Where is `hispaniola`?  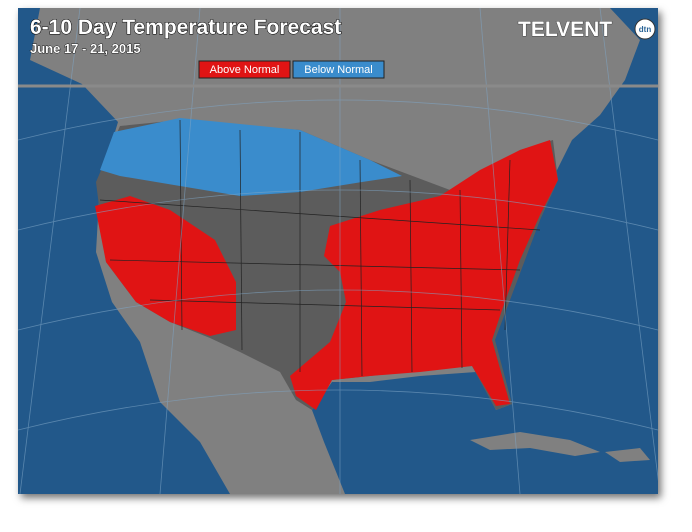
hispaniola is located at coordinates (627, 455).